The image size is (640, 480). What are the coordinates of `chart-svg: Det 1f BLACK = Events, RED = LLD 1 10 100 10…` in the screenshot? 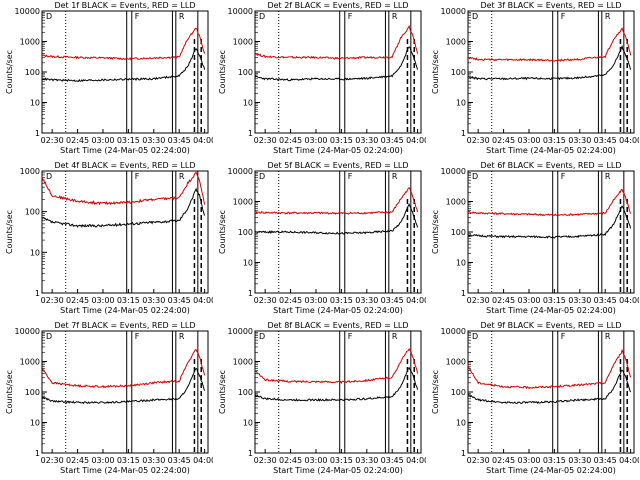 It's located at (109, 78).